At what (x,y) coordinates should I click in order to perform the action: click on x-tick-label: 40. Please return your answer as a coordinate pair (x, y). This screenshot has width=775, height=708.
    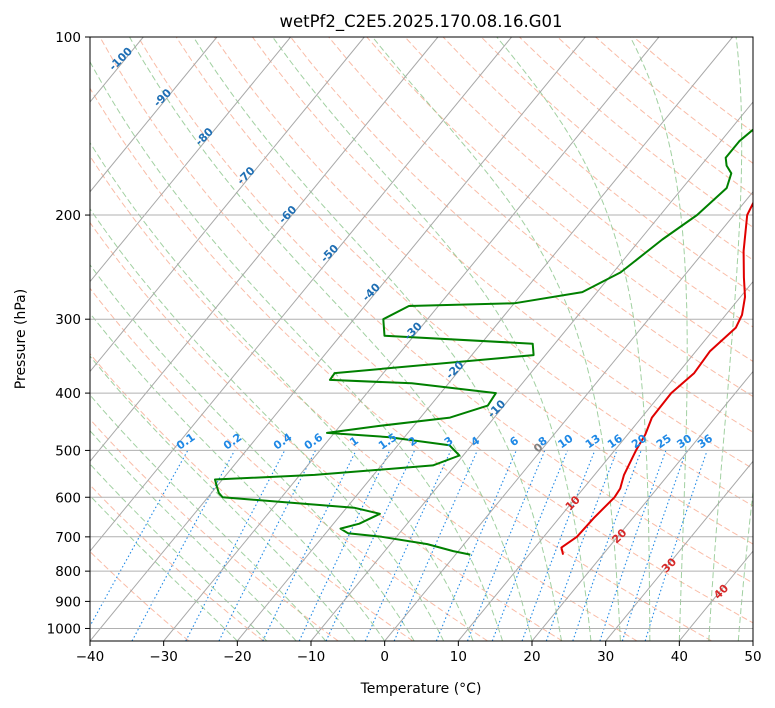
    Looking at the image, I should click on (679, 657).